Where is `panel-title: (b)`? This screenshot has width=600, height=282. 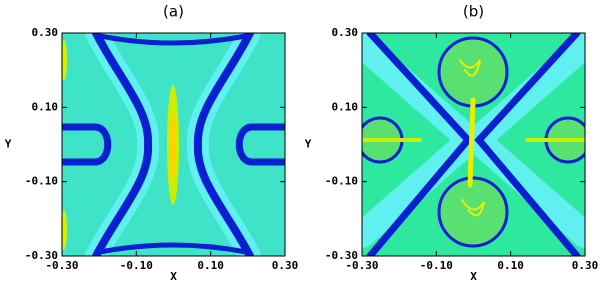
panel-title: (b) is located at coordinates (473, 12).